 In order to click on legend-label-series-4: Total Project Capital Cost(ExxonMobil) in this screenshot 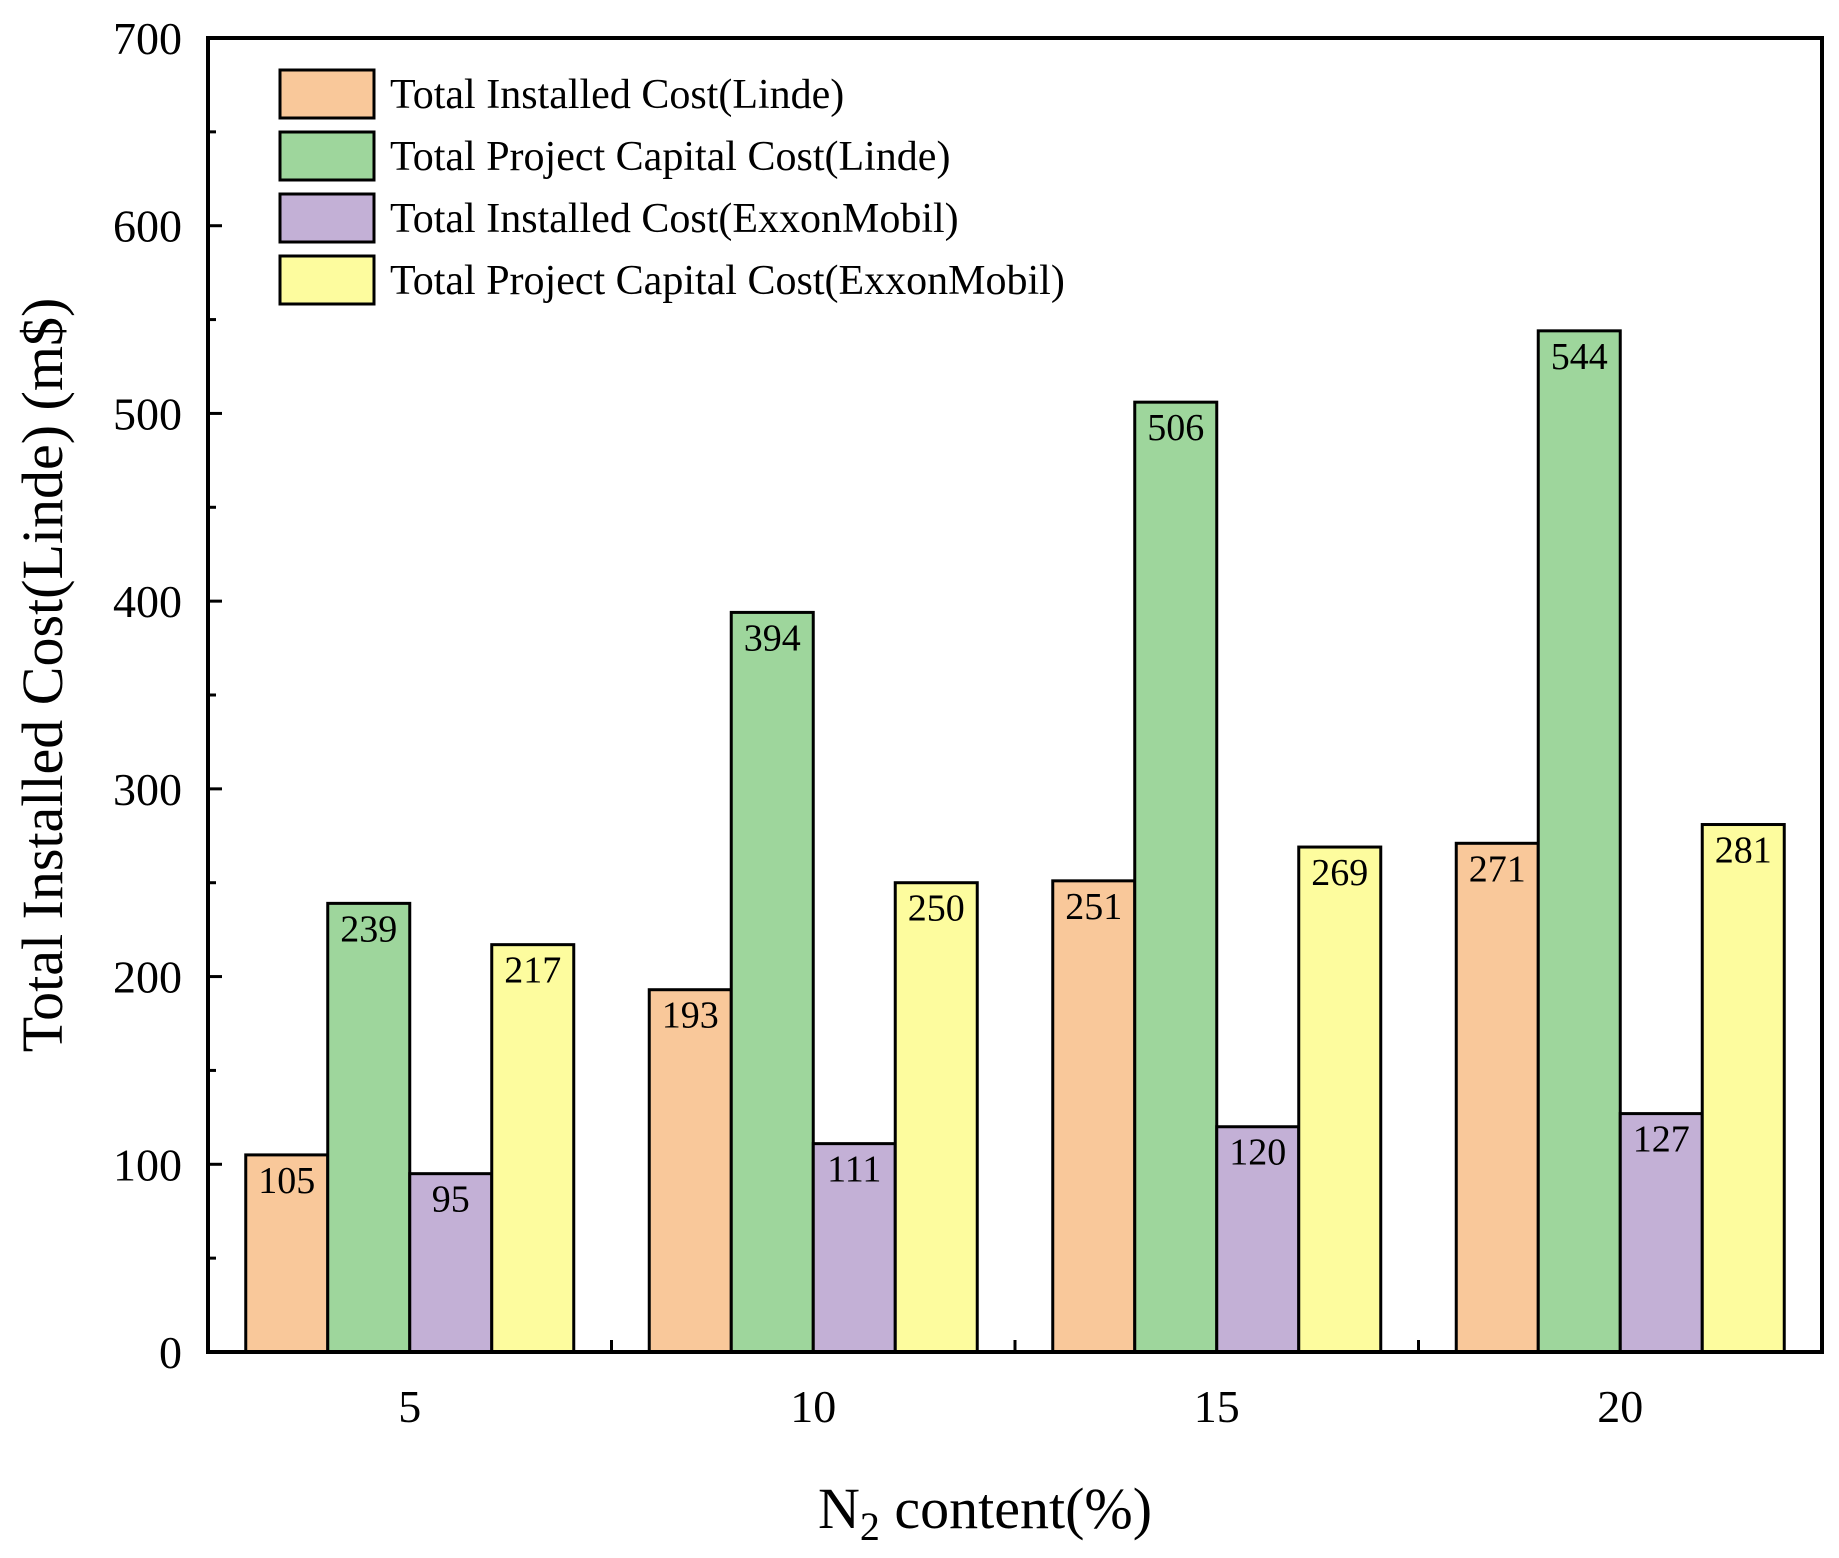, I will do `click(727, 281)`.